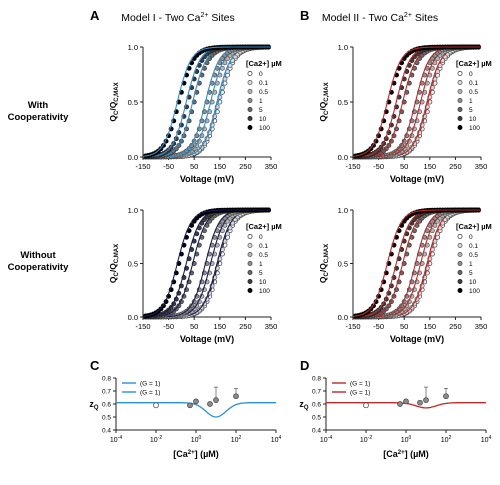 Image resolution: width=500 pixels, height=485 pixels. What do you see at coordinates (94, 405) in the screenshot?
I see `y-axis-label: zQ` at bounding box center [94, 405].